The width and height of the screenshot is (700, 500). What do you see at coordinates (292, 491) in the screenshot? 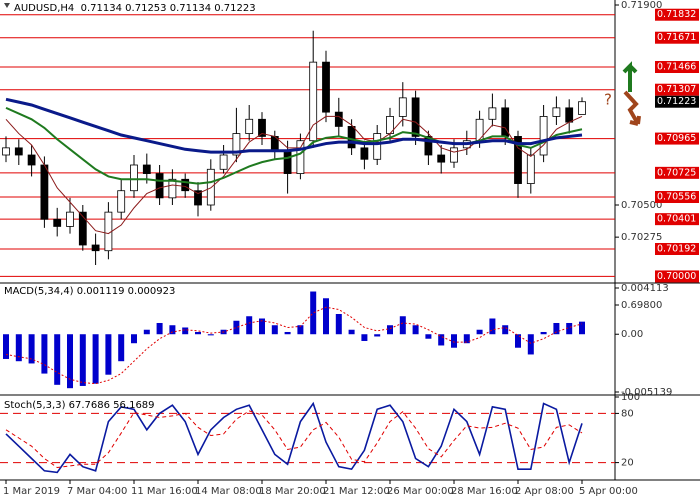
I see `x-tick-label: 18 Mar 20:00` at bounding box center [292, 491].